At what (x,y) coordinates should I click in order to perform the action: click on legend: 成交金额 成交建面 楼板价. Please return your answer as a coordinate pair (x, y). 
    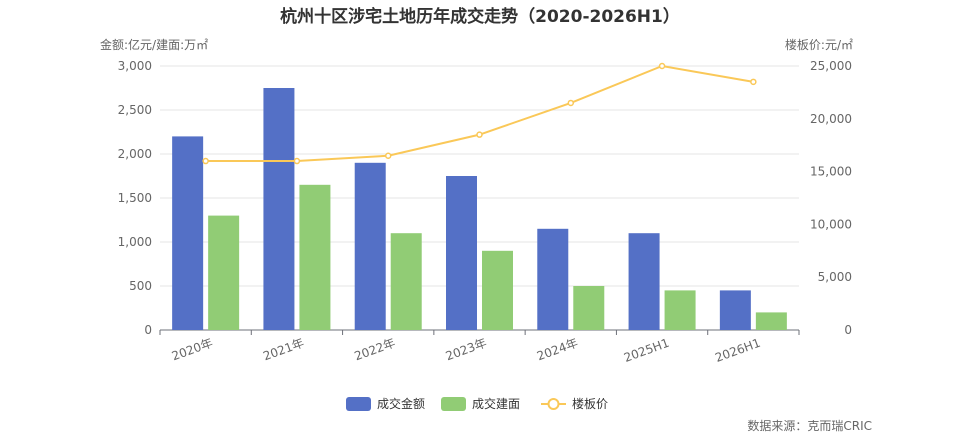
    Looking at the image, I should click on (477, 403).